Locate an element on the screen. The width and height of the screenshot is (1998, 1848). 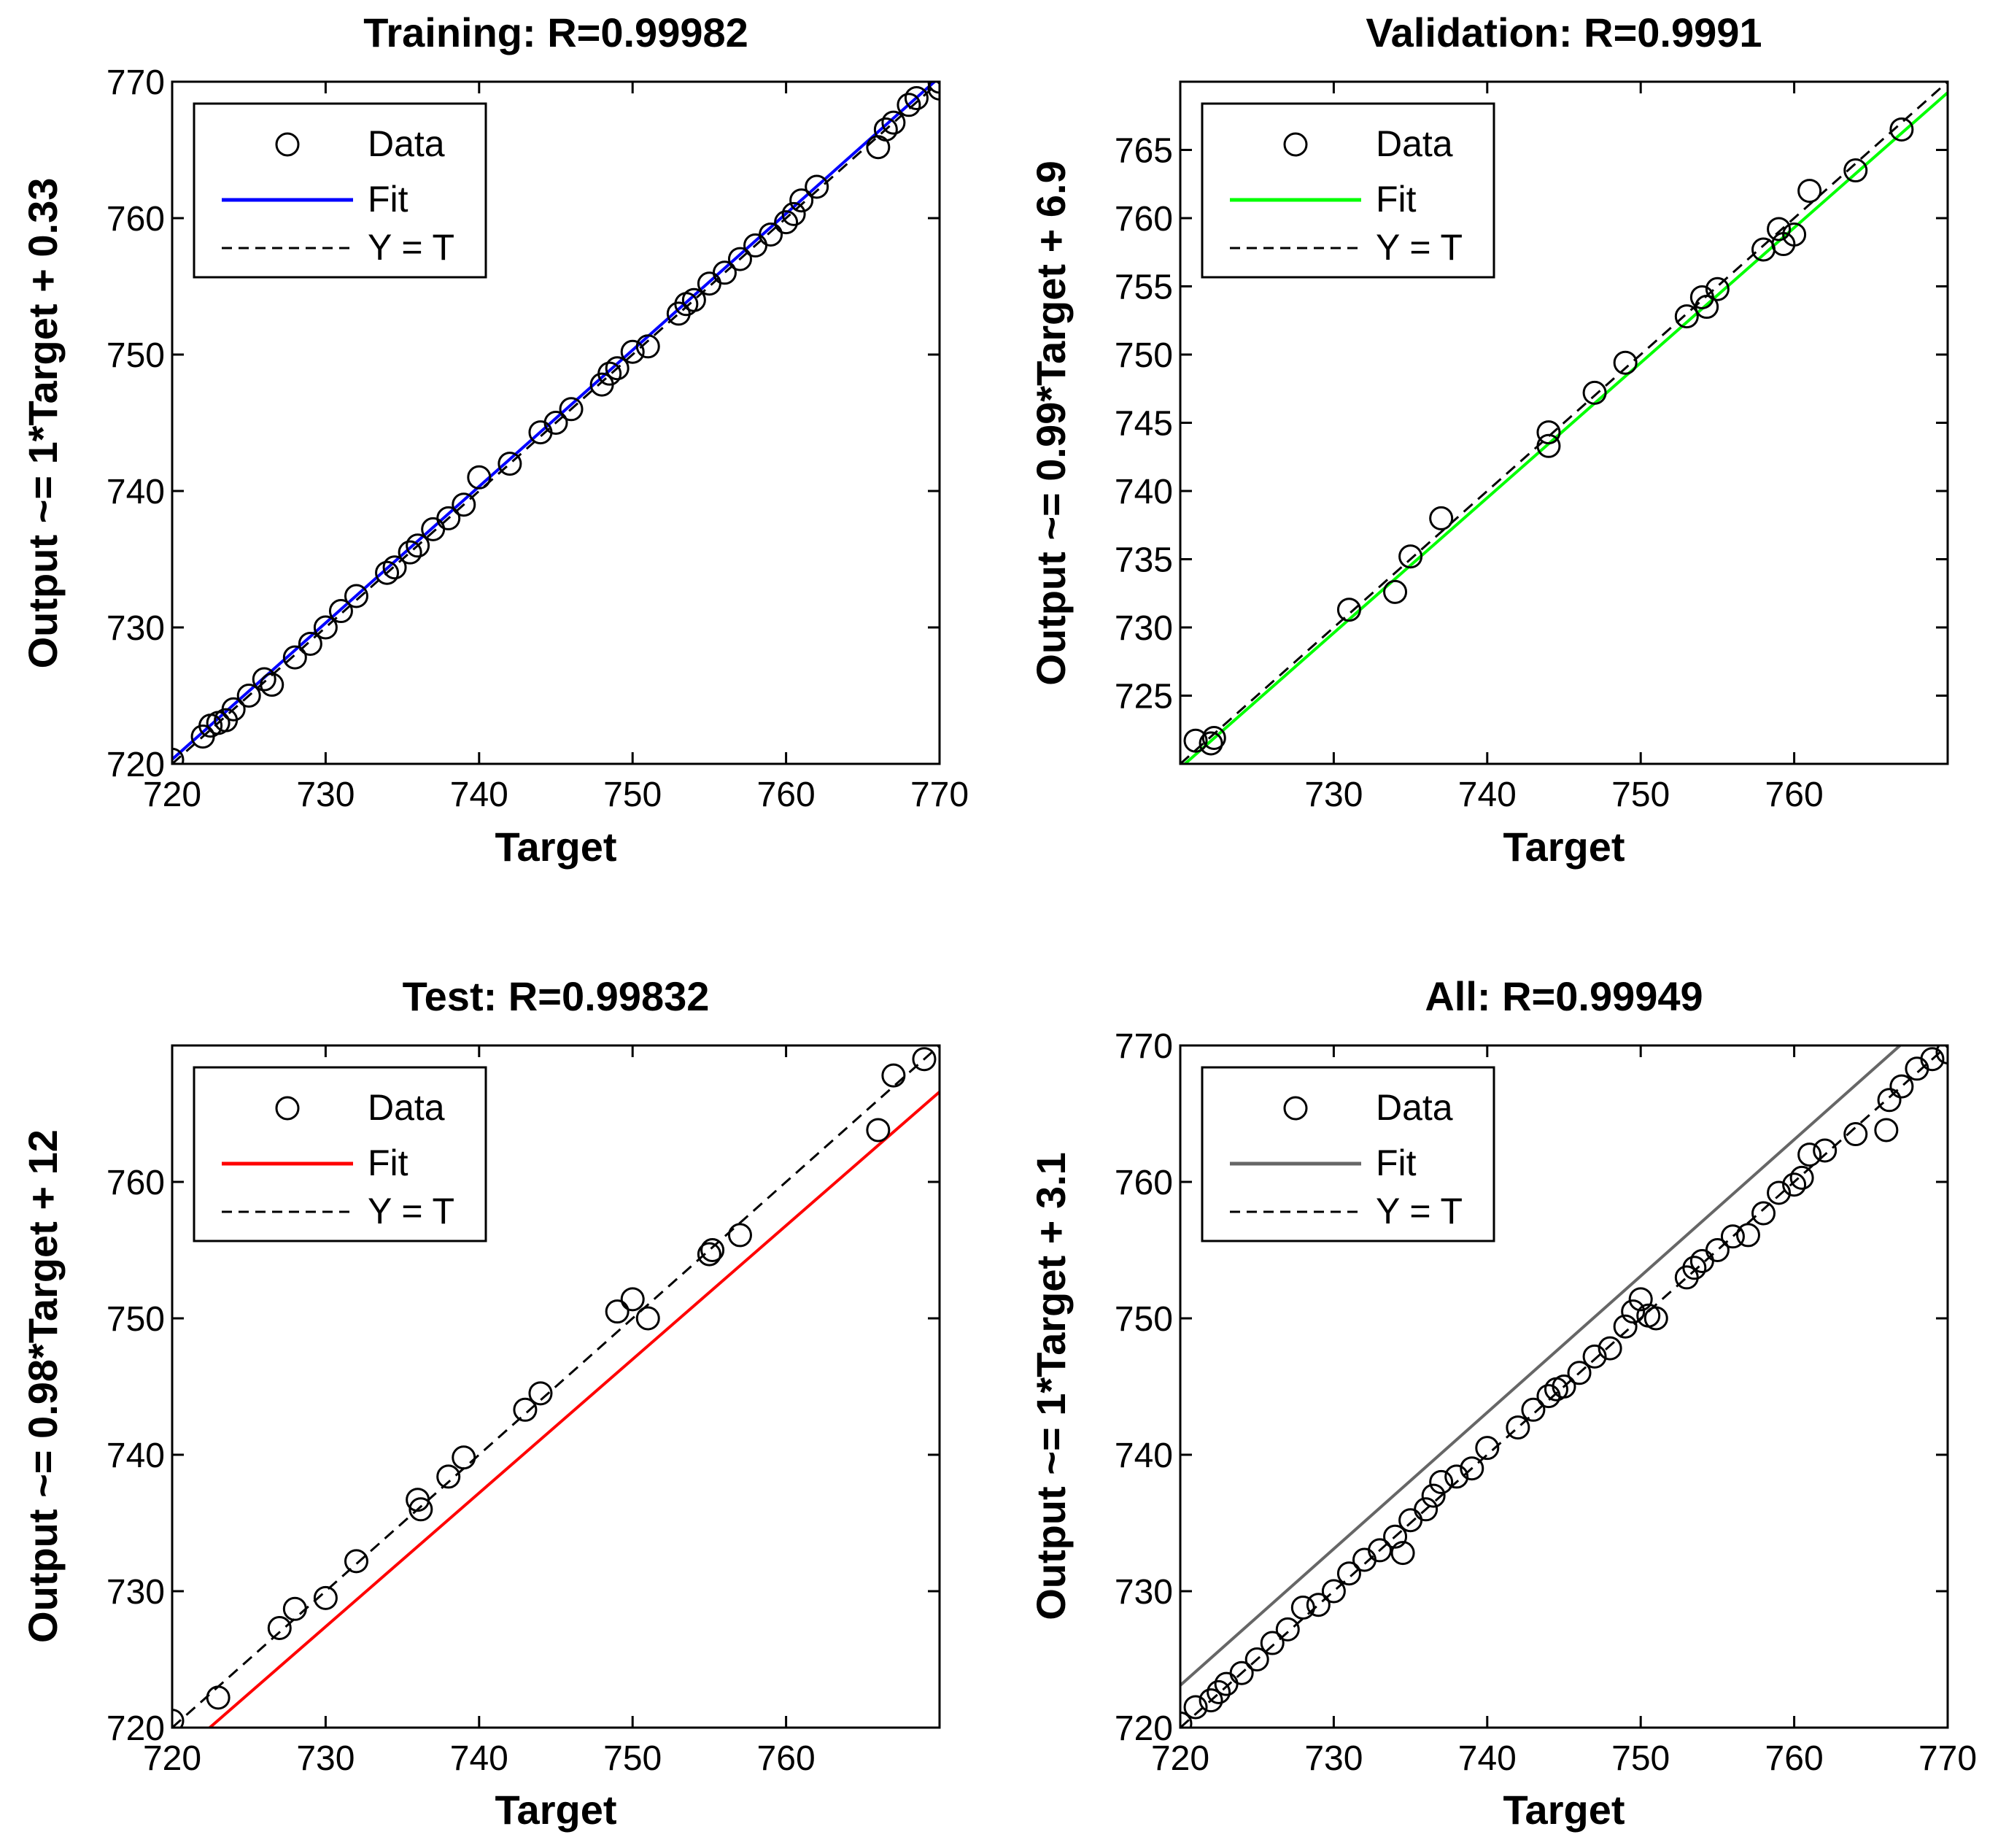
y-tick-label: 760 is located at coordinates (1144, 219).